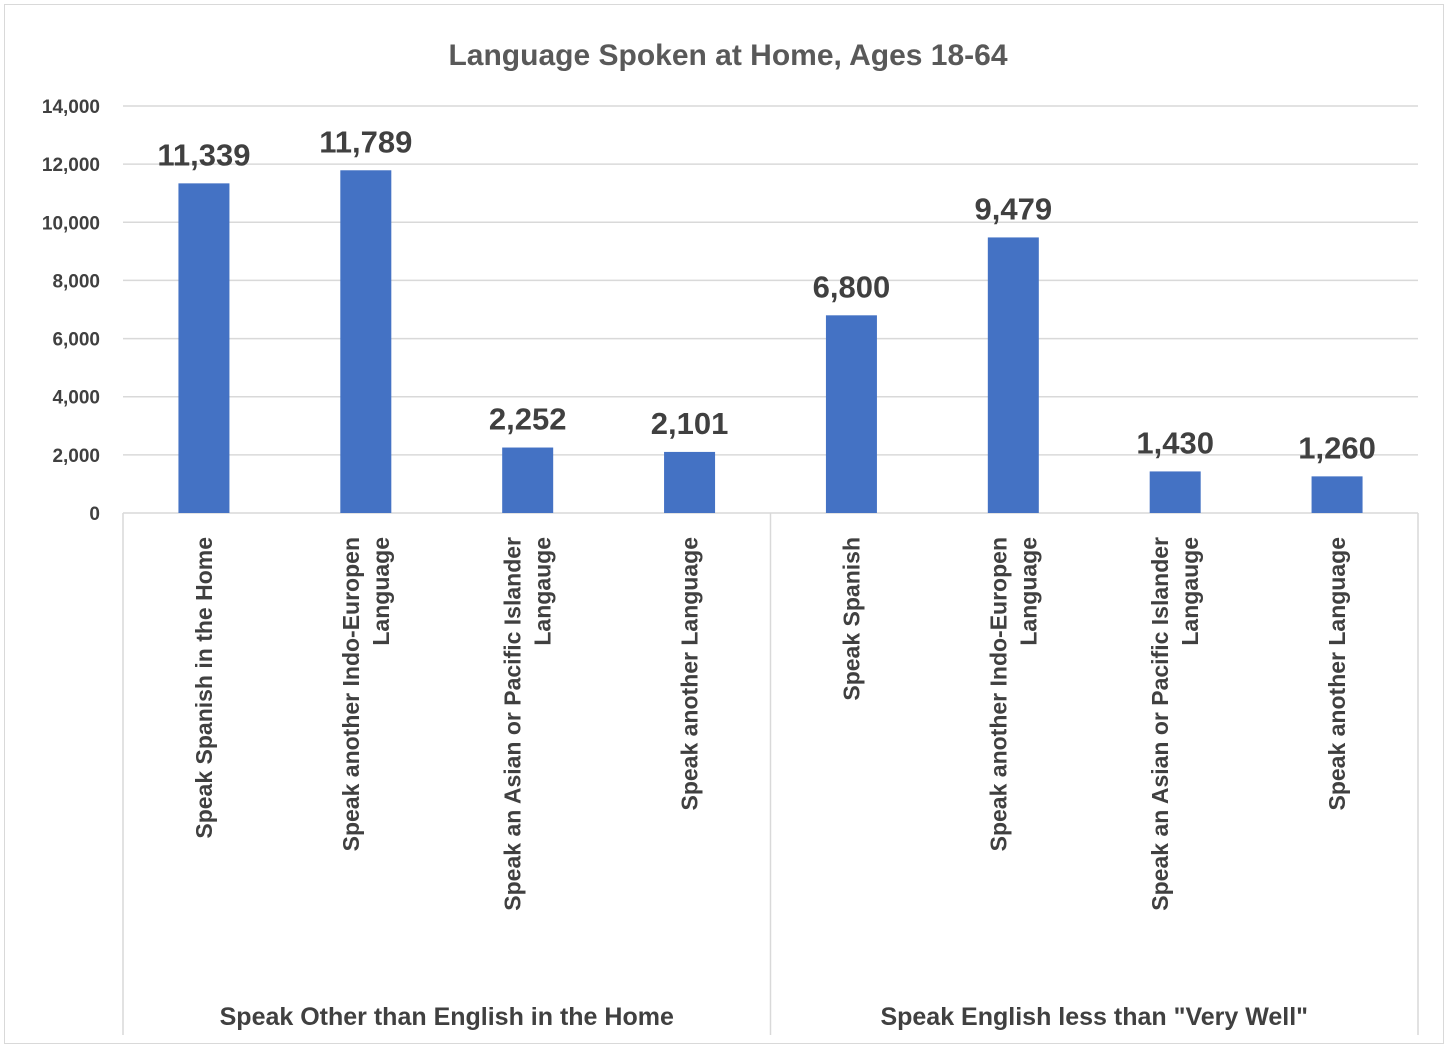 This screenshot has height=1049, width=1450. Describe the element at coordinates (1094, 1017) in the screenshot. I see `group-label: Speak English less than "Very Well"` at that location.